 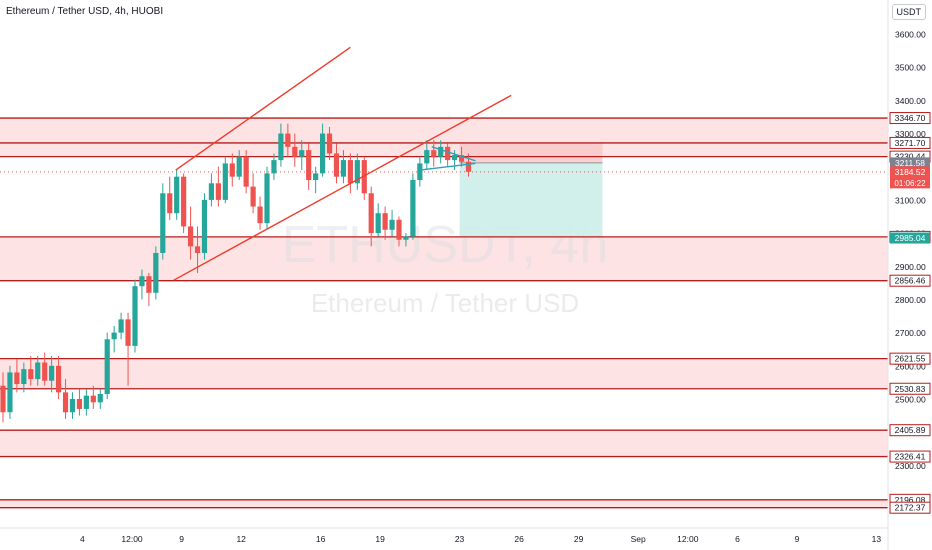 What do you see at coordinates (910, 300) in the screenshot?
I see `y-tick-2800: 2800.00` at bounding box center [910, 300].